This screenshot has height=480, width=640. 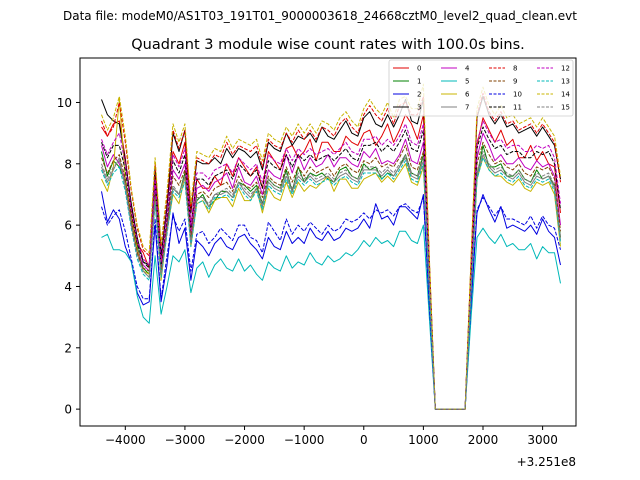 I want to click on legend-label-0: 0, so click(x=419, y=69).